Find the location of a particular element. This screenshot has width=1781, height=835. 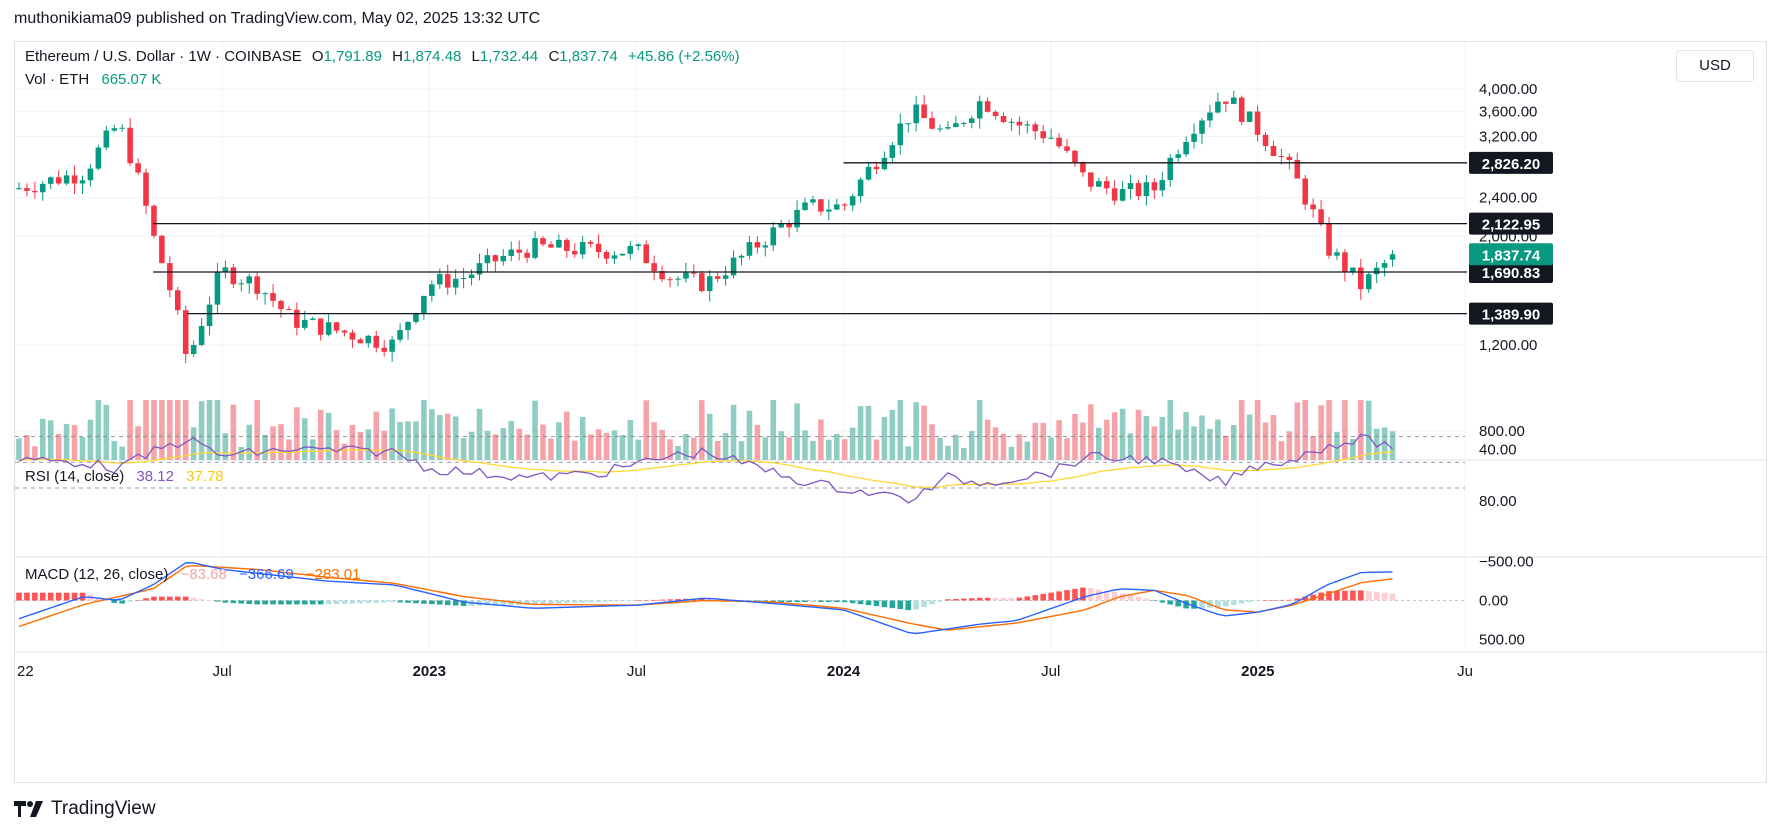

macd-tick-label: 0.00 is located at coordinates (1493, 601).